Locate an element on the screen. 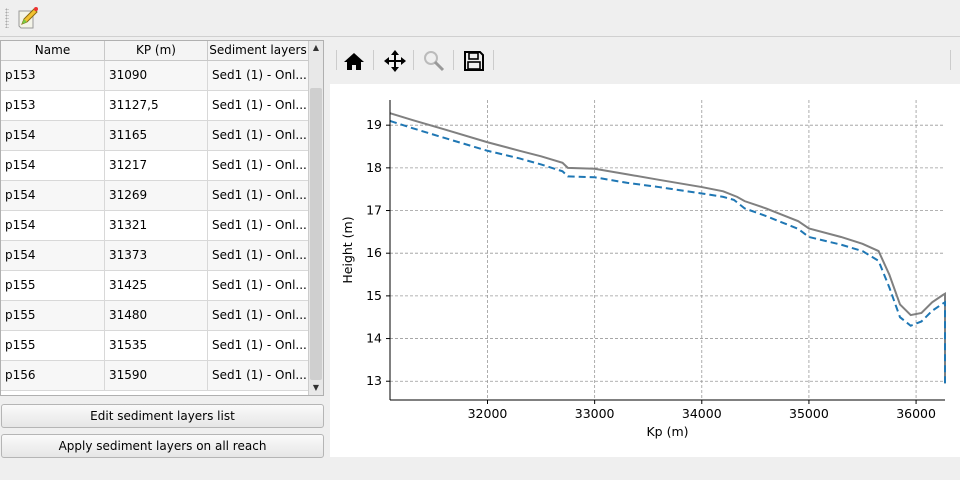 This screenshot has height=480, width=960. x-tick-label: 34000 is located at coordinates (702, 413).